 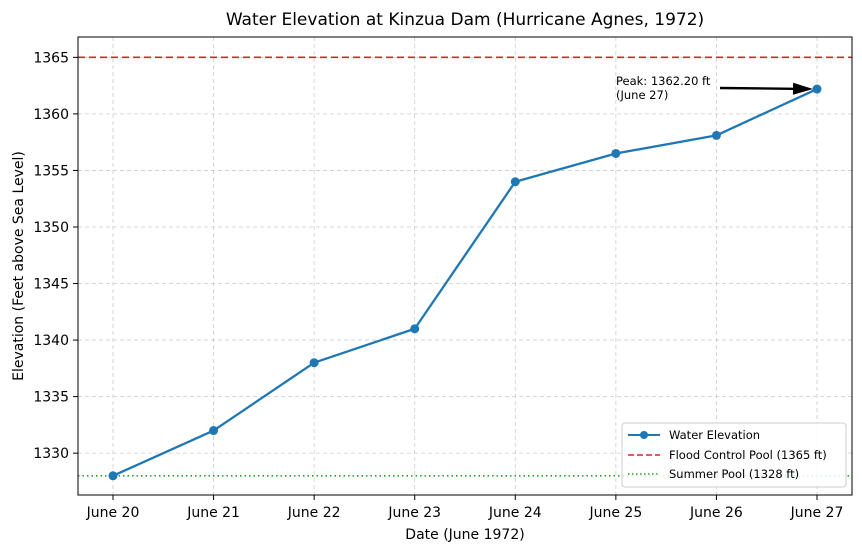 What do you see at coordinates (714, 435) in the screenshot?
I see `legend-label-water-elevation: Water Elevation` at bounding box center [714, 435].